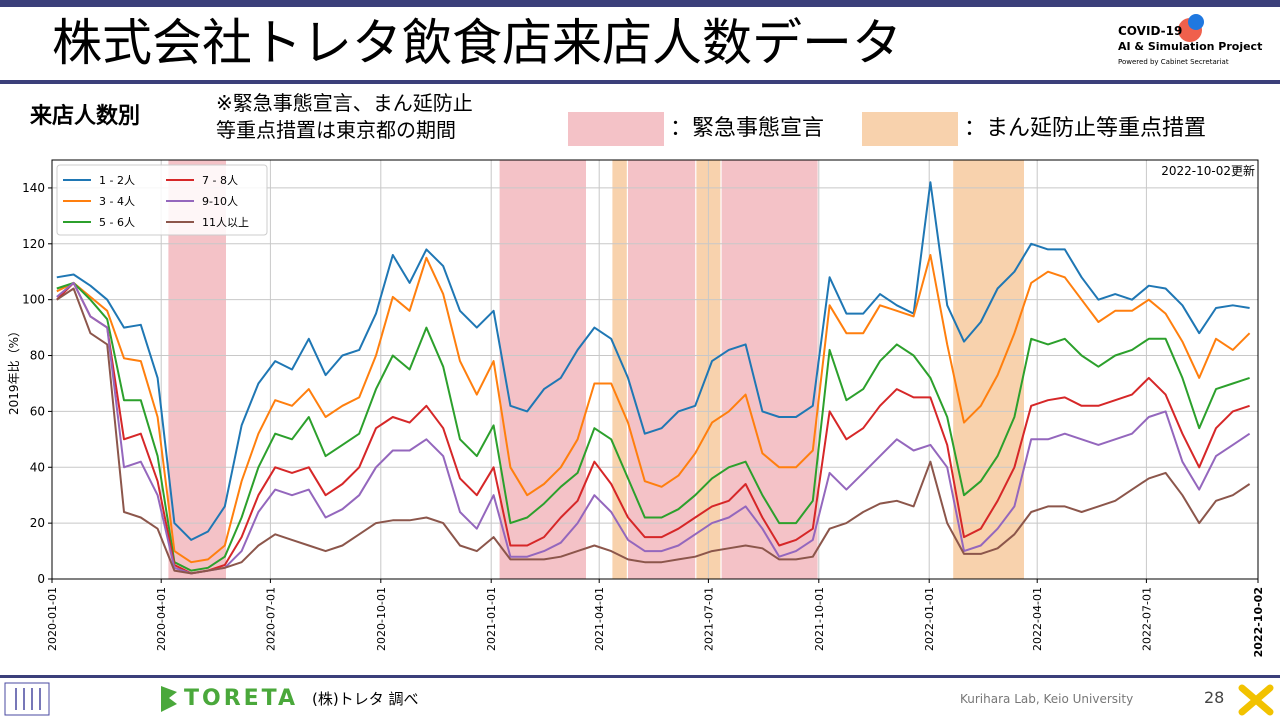  I want to click on toreta-logo-icon, so click(169, 699).